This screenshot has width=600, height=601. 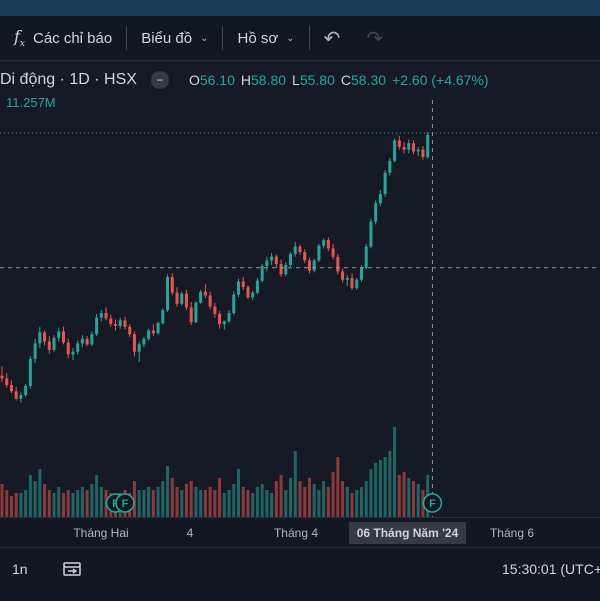 I want to click on indicators-button: fx Các chỉ báo, so click(x=63, y=38).